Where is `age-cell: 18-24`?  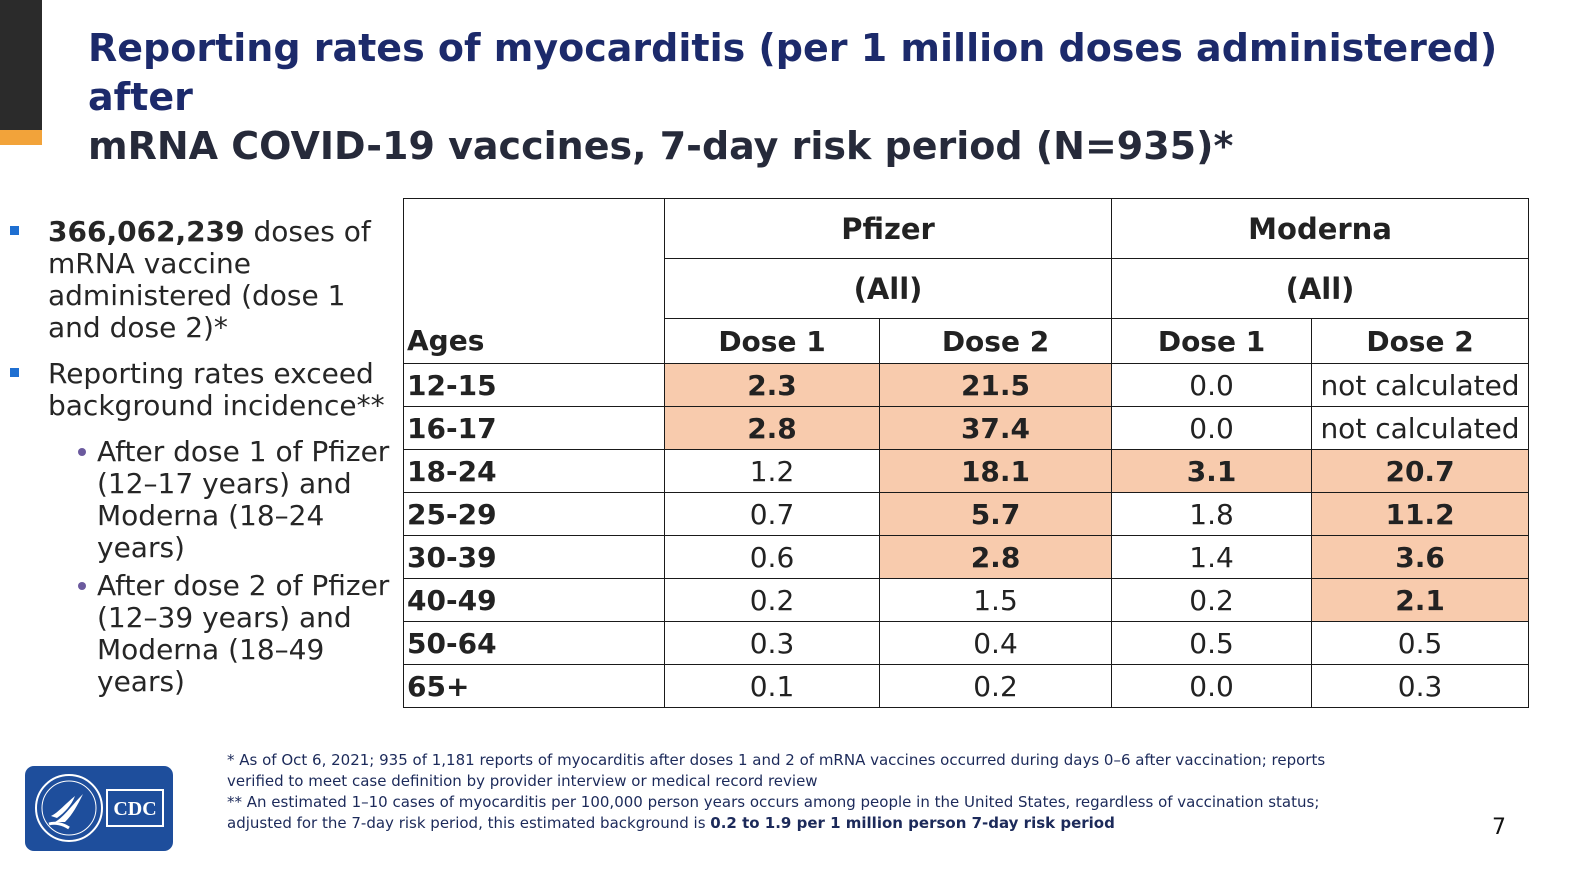 age-cell: 18-24 is located at coordinates (534, 471).